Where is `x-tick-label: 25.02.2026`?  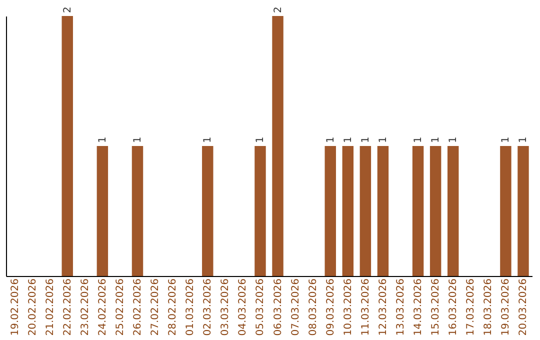 x-tick-label: 25.02.2026 is located at coordinates (120, 307).